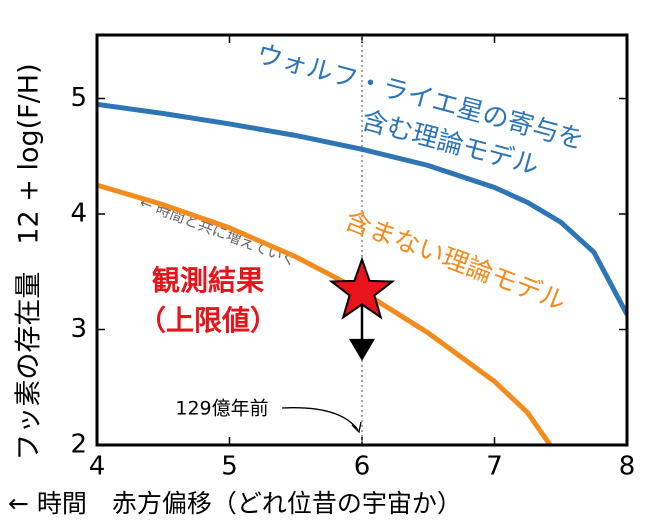  What do you see at coordinates (78, 214) in the screenshot?
I see `y-tick-label: 4` at bounding box center [78, 214].